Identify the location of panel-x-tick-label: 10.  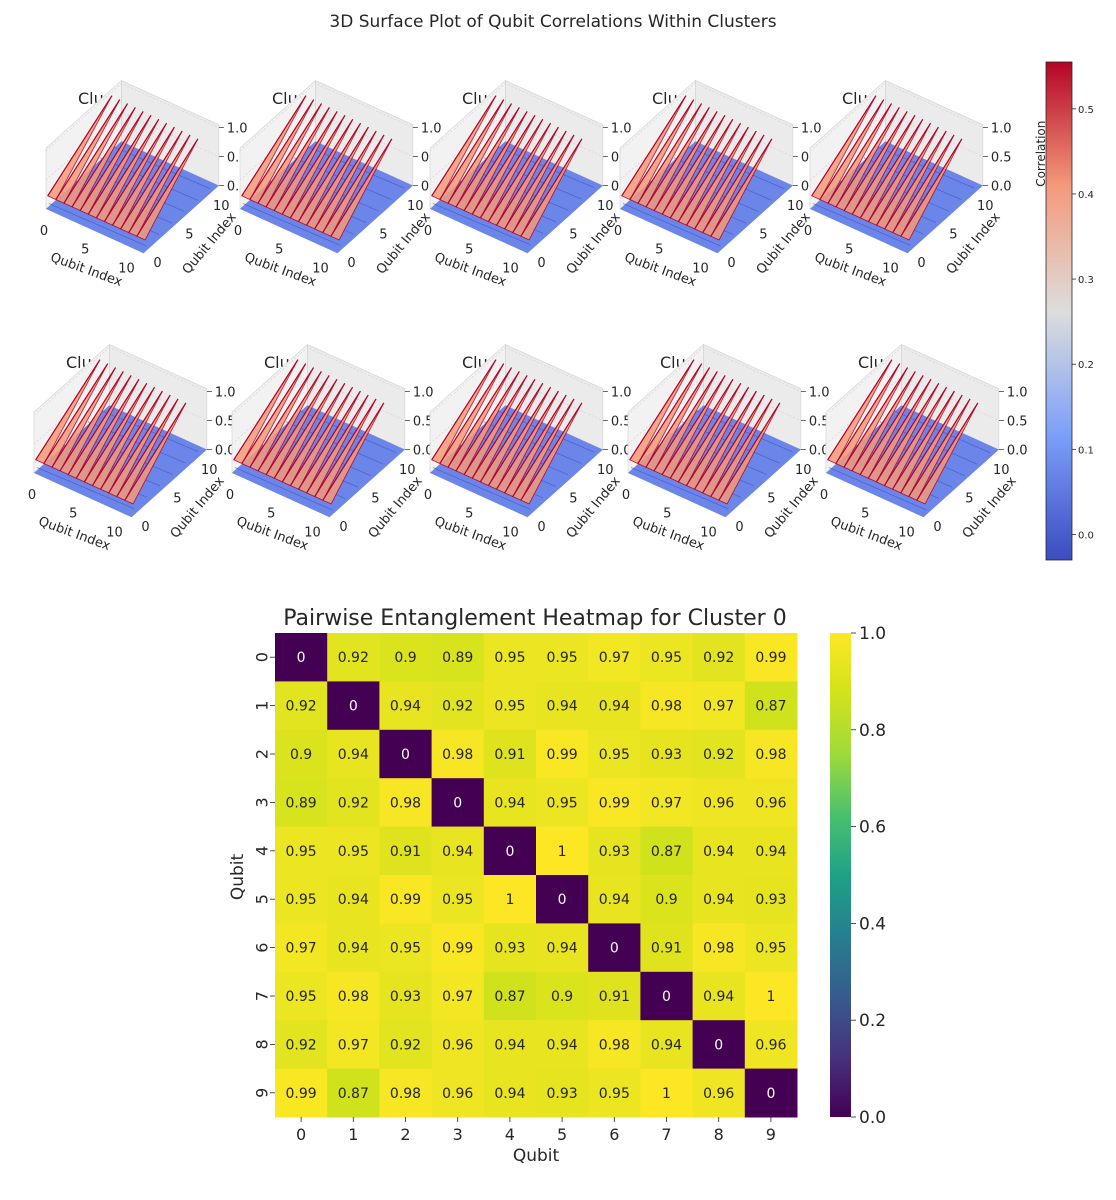
(510, 268).